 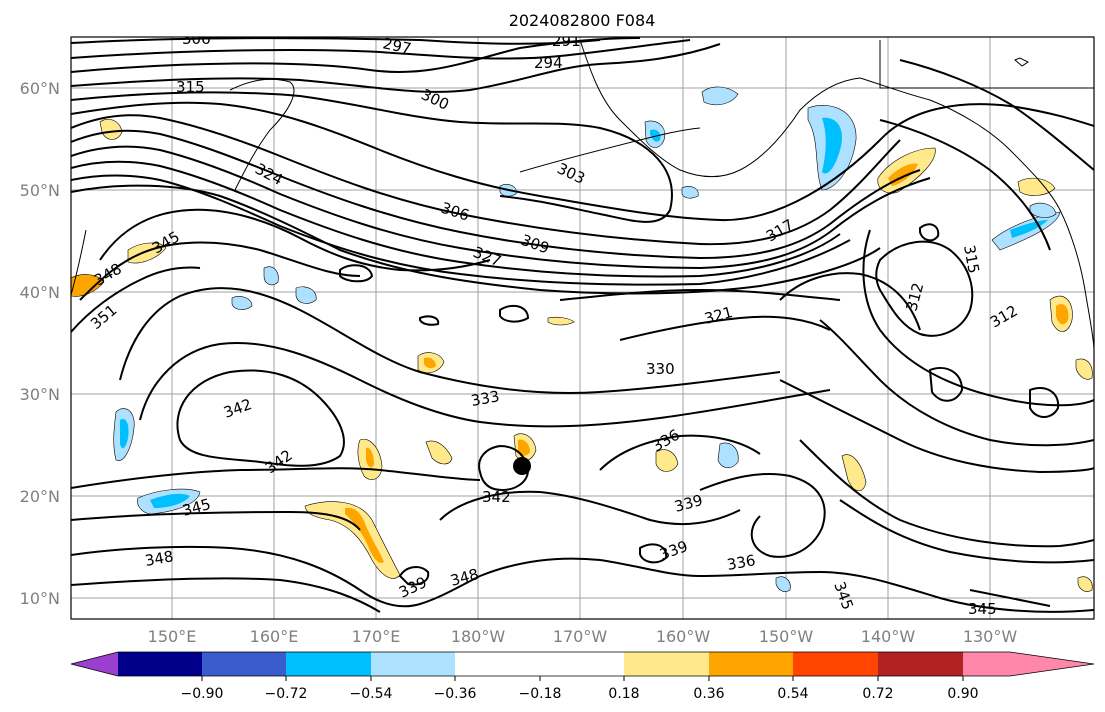 What do you see at coordinates (40, 292) in the screenshot?
I see `lat-label: 40°N` at bounding box center [40, 292].